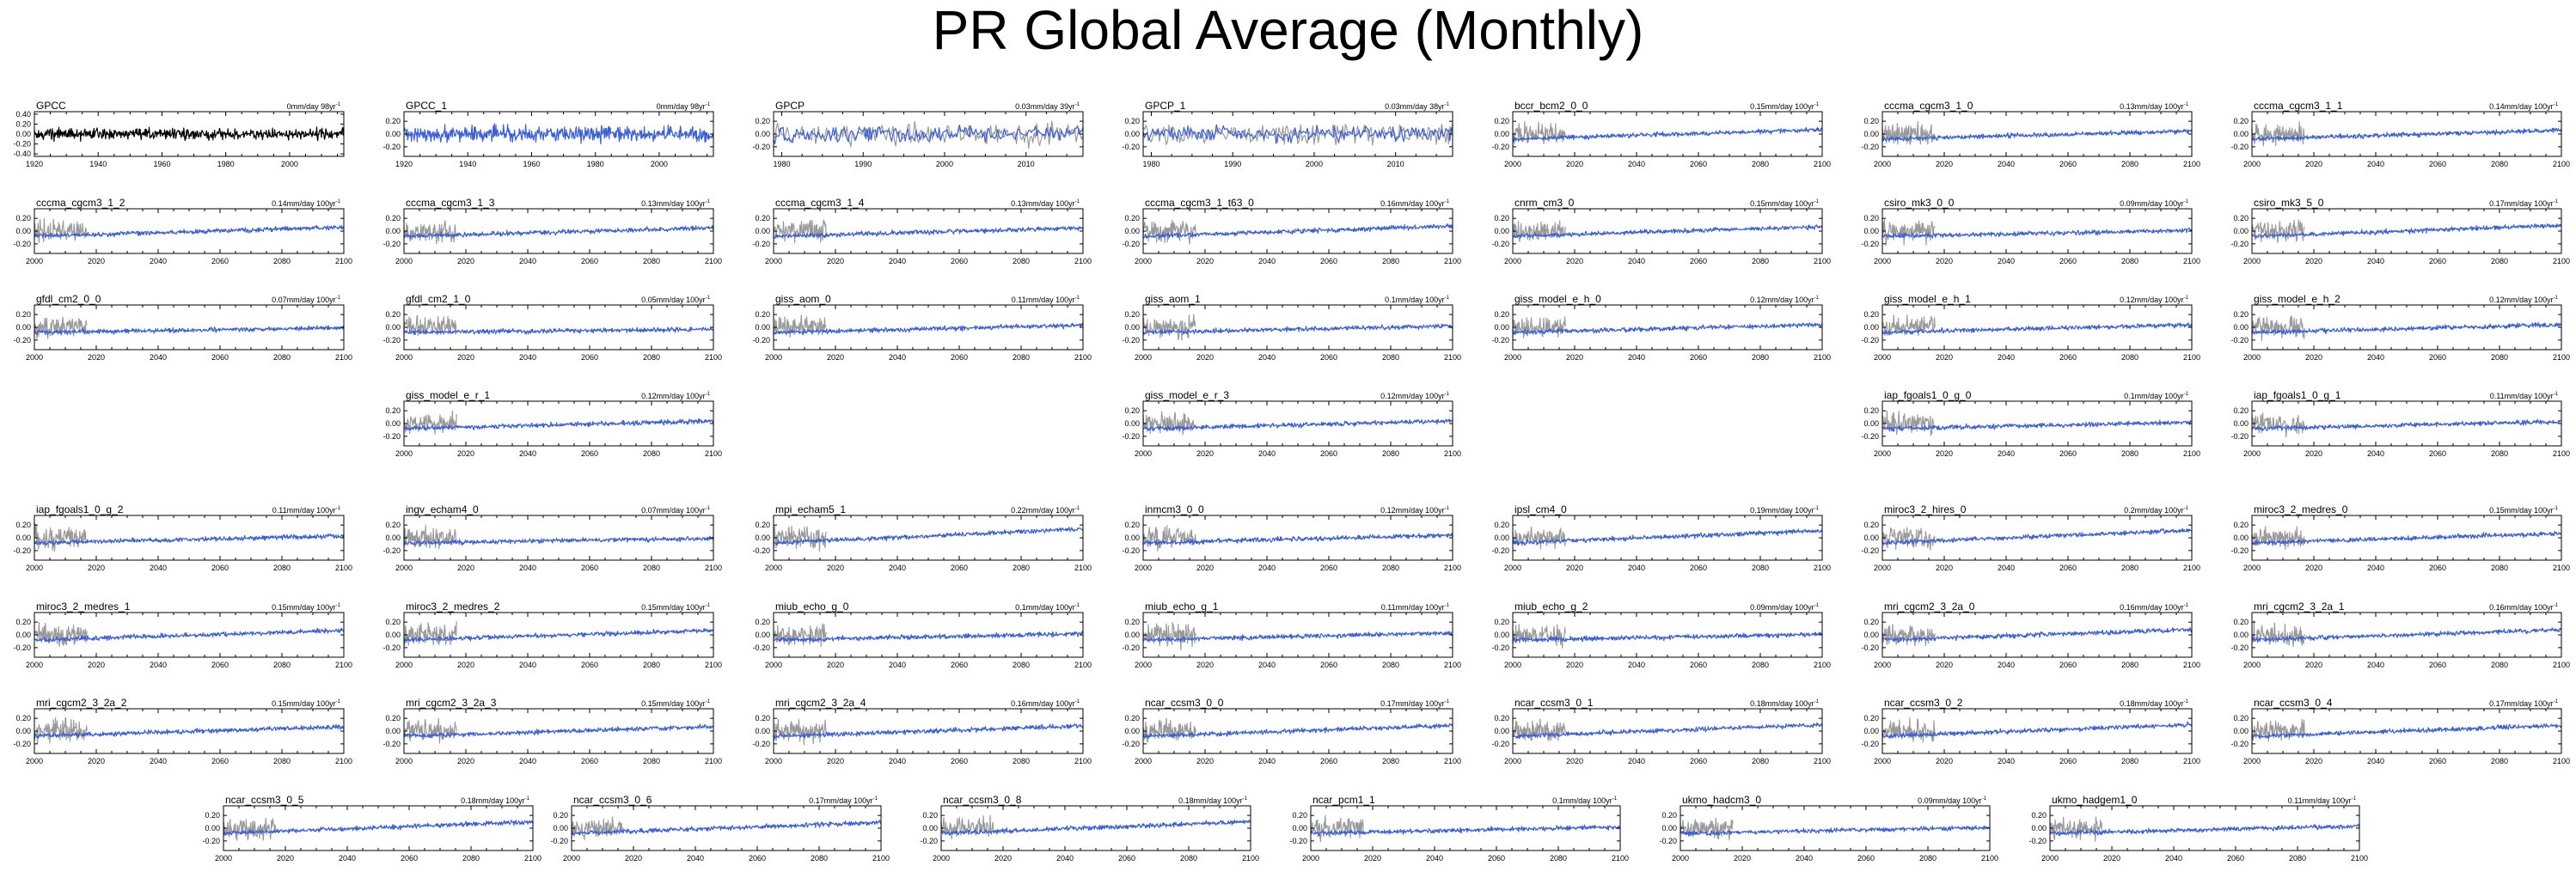 This screenshot has width=2576, height=878. I want to click on panel-title: miroc3_2_medres_1, so click(83, 607).